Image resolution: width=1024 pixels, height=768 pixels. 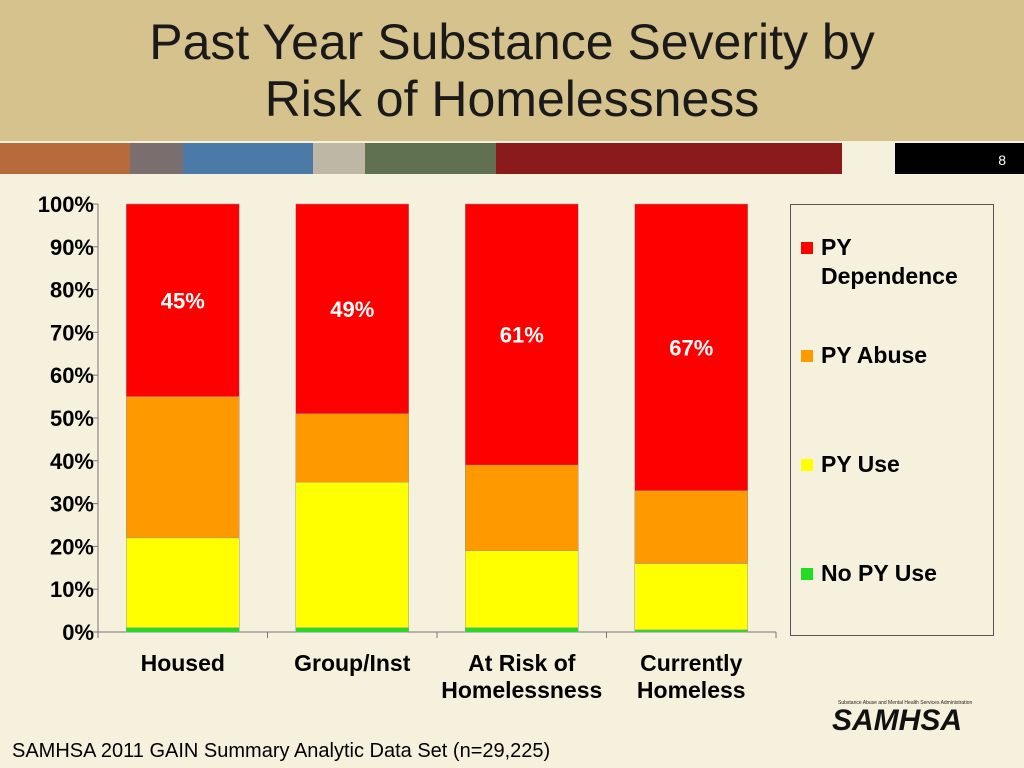 I want to click on legend-item: PY Use, so click(x=896, y=464).